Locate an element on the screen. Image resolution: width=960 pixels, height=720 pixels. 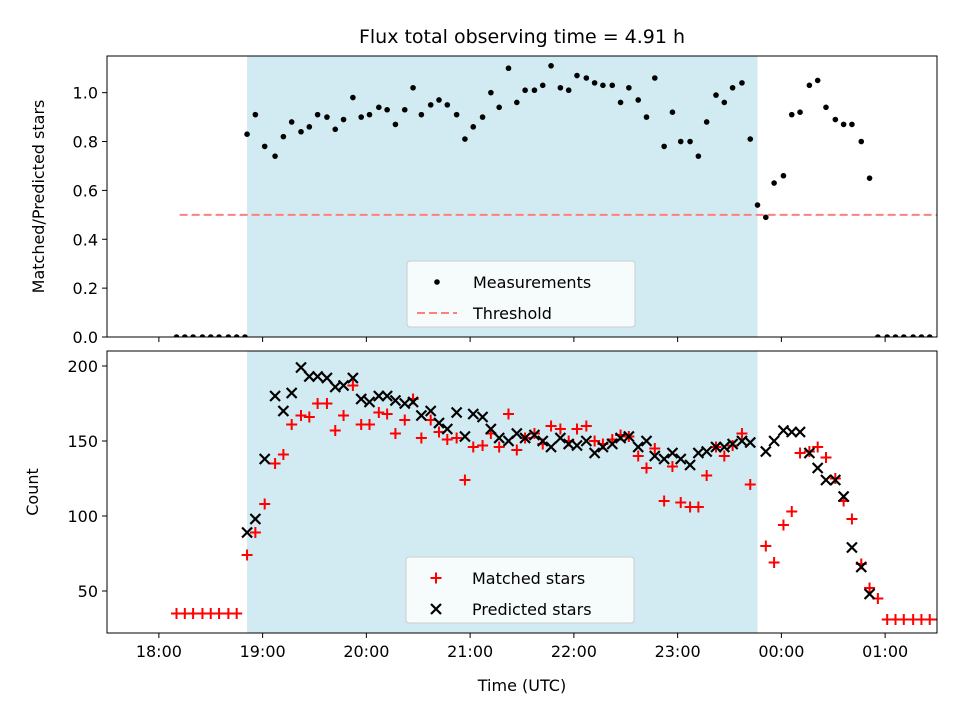
x-tick-label: 01:00 is located at coordinates (885, 651).